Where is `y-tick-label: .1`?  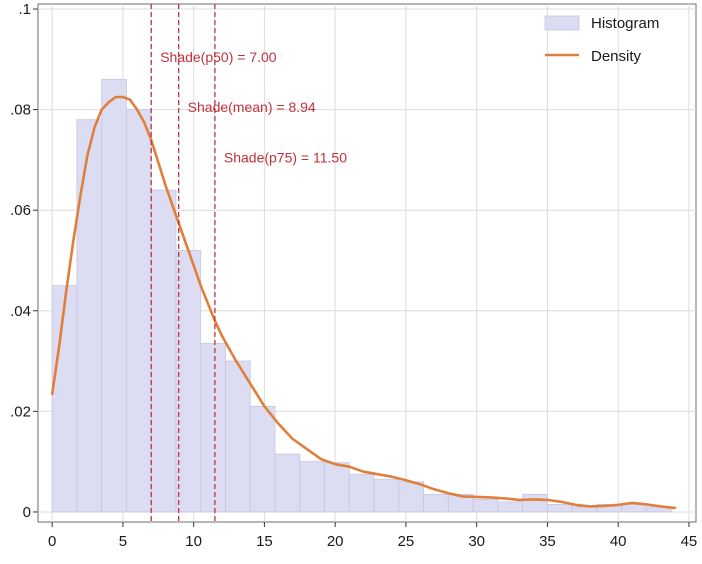 y-tick-label: .1 is located at coordinates (24, 9).